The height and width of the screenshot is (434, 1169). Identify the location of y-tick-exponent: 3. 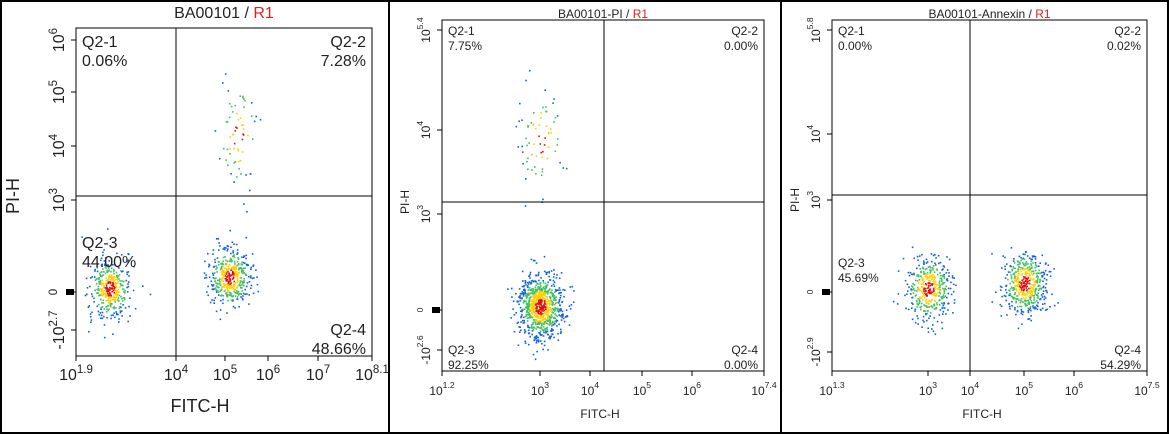
(420, 207).